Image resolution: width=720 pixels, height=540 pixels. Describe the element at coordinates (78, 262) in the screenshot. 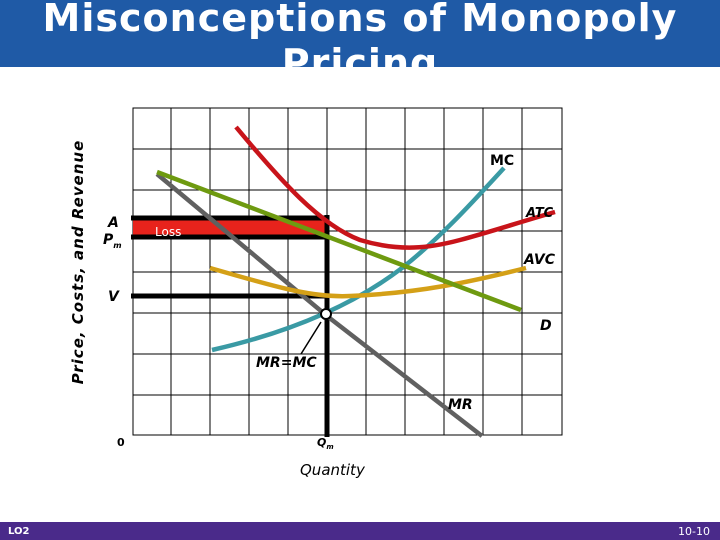

I see `y-axis-label: Price, Costs, and Revenue` at that location.